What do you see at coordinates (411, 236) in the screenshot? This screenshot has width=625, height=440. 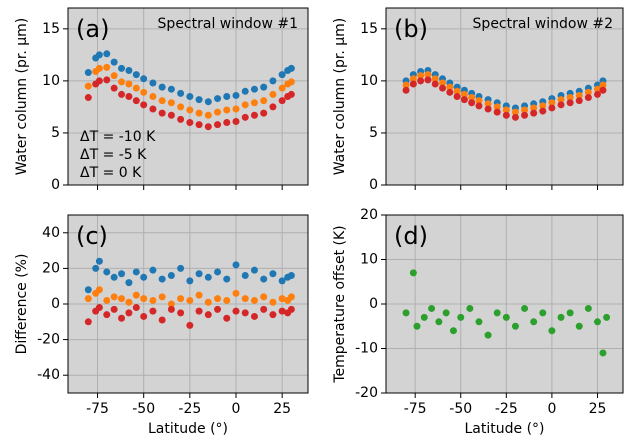 I see `panel-label: (d)` at bounding box center [411, 236].